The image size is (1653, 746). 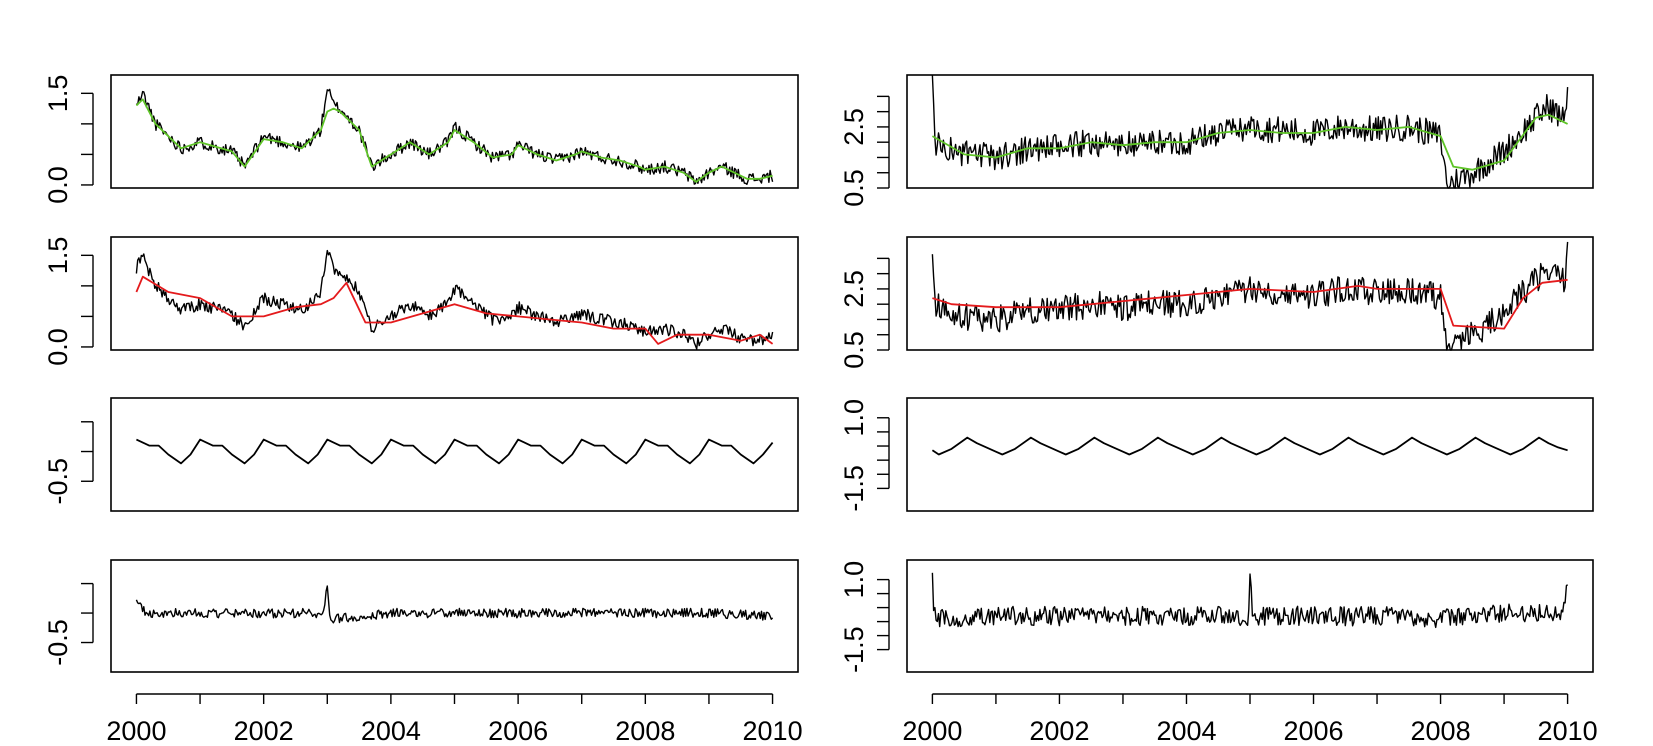 I want to click on panel-right-1: 0.5 2.5, so click(x=1216, y=140).